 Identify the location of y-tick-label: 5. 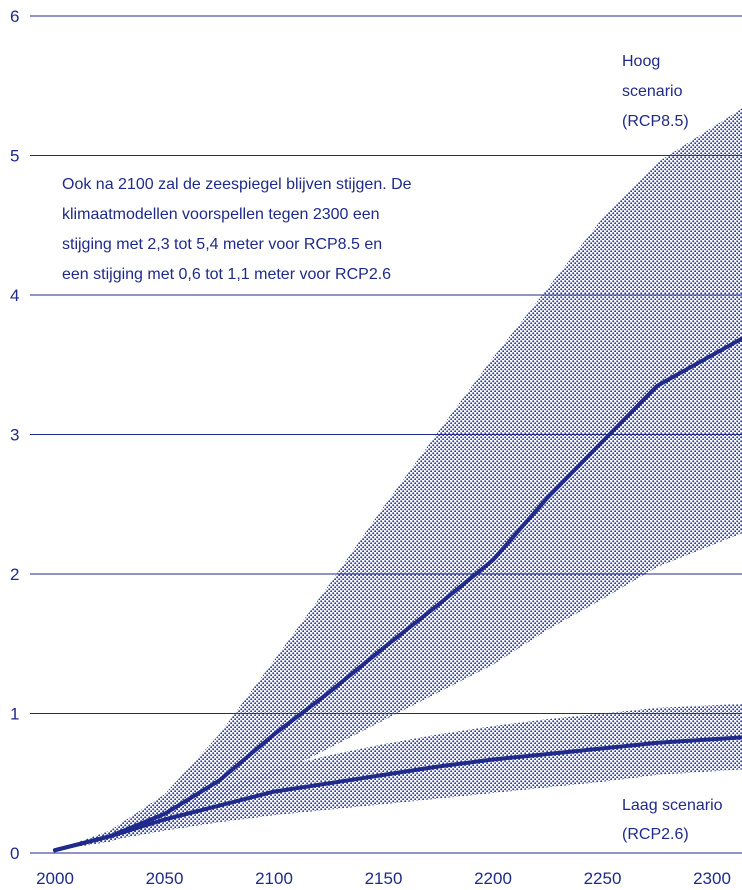
(14, 156).